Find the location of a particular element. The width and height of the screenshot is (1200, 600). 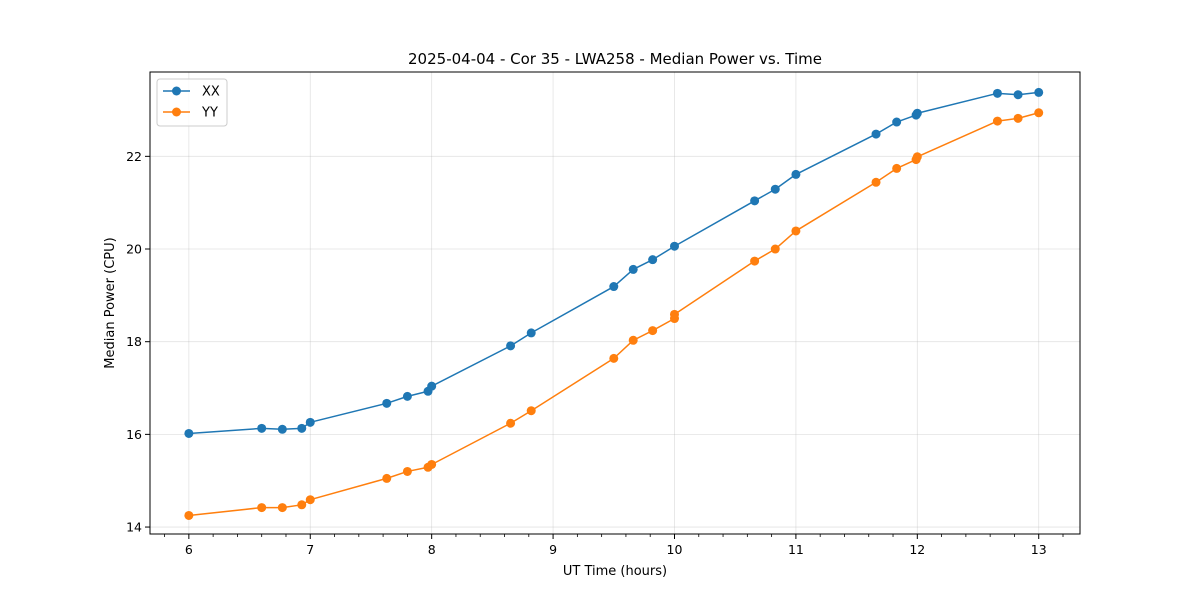

x-tick-label: 12 is located at coordinates (917, 549).